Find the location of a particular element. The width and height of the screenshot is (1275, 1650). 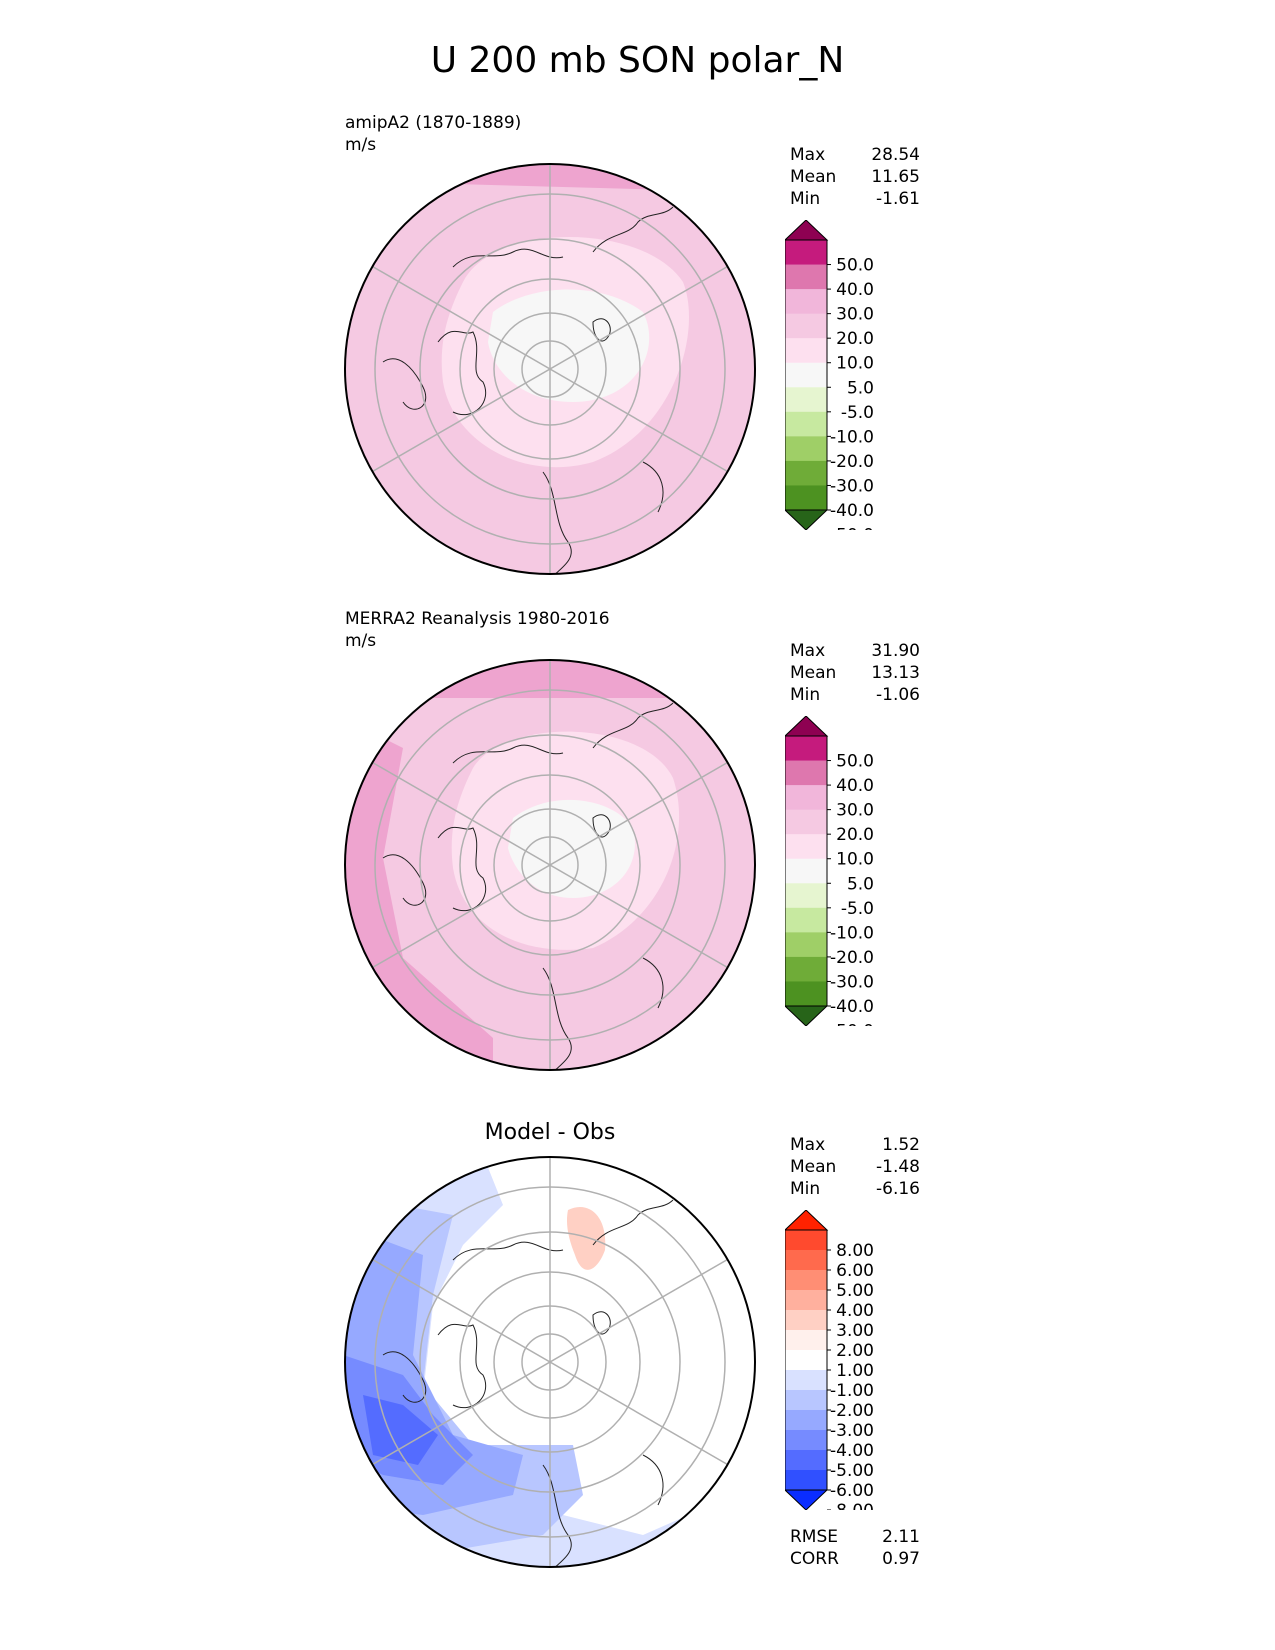

colorbar-tick-label: 4.00 is located at coordinates (855, 1311).